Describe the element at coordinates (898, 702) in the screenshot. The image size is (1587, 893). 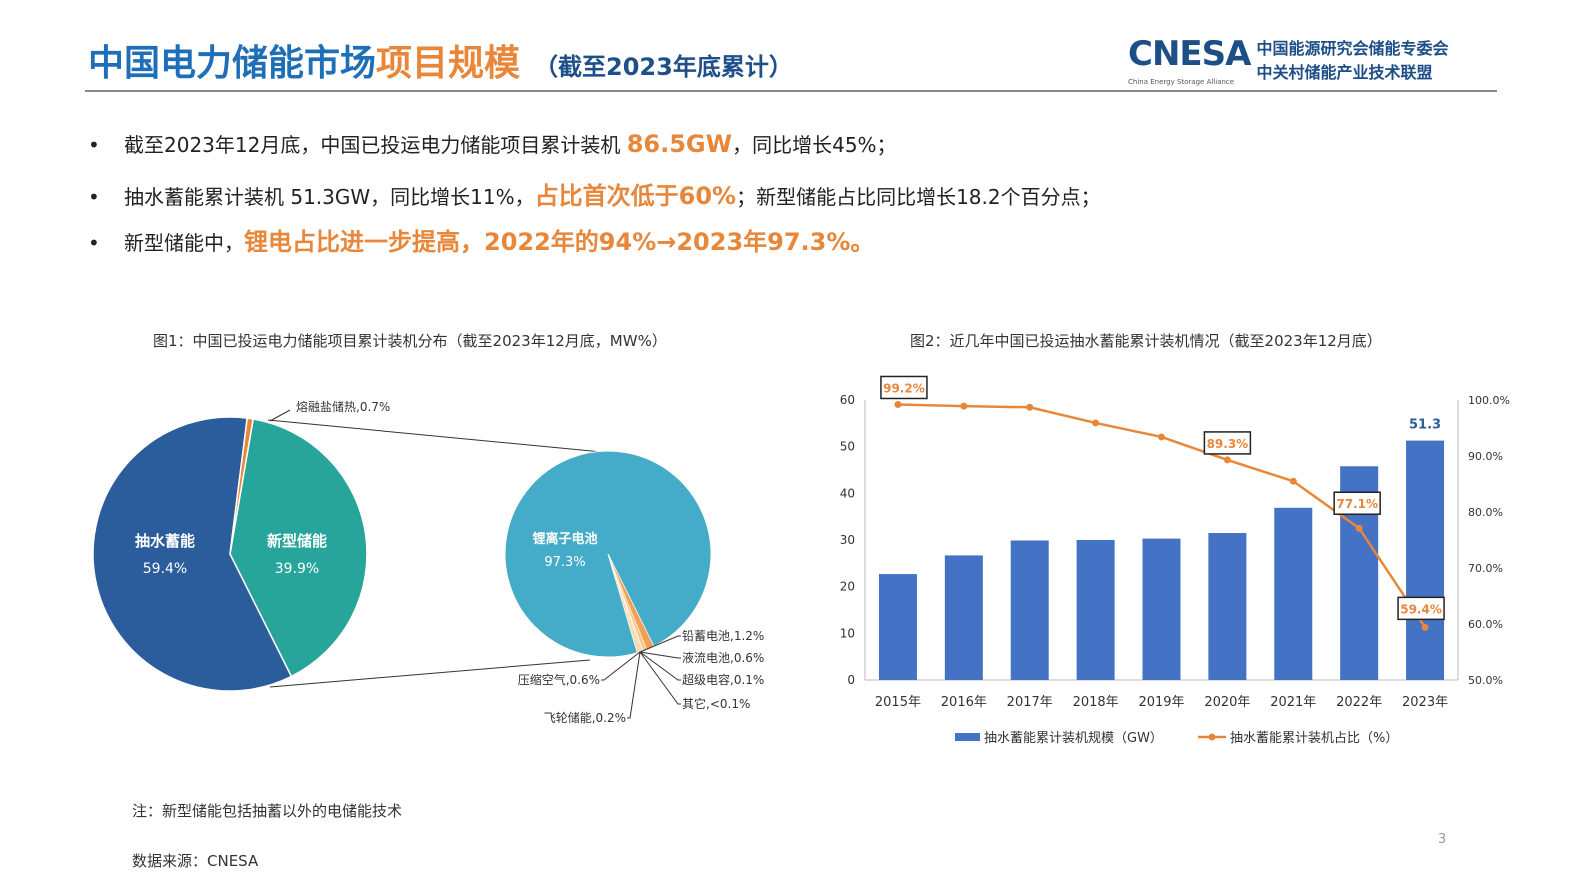
I see `x-tick: 2015年` at that location.